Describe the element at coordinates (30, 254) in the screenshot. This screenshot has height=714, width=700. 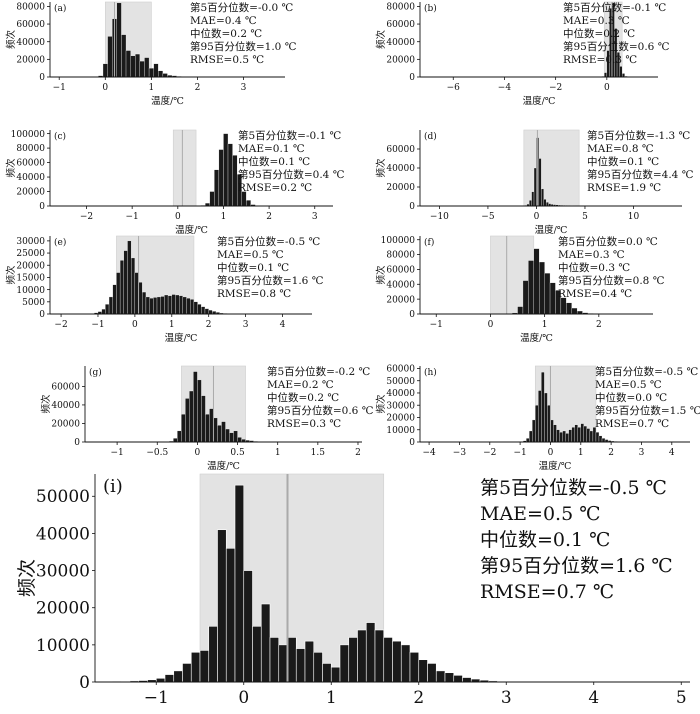
I see `y-tick-label: 25000` at that location.